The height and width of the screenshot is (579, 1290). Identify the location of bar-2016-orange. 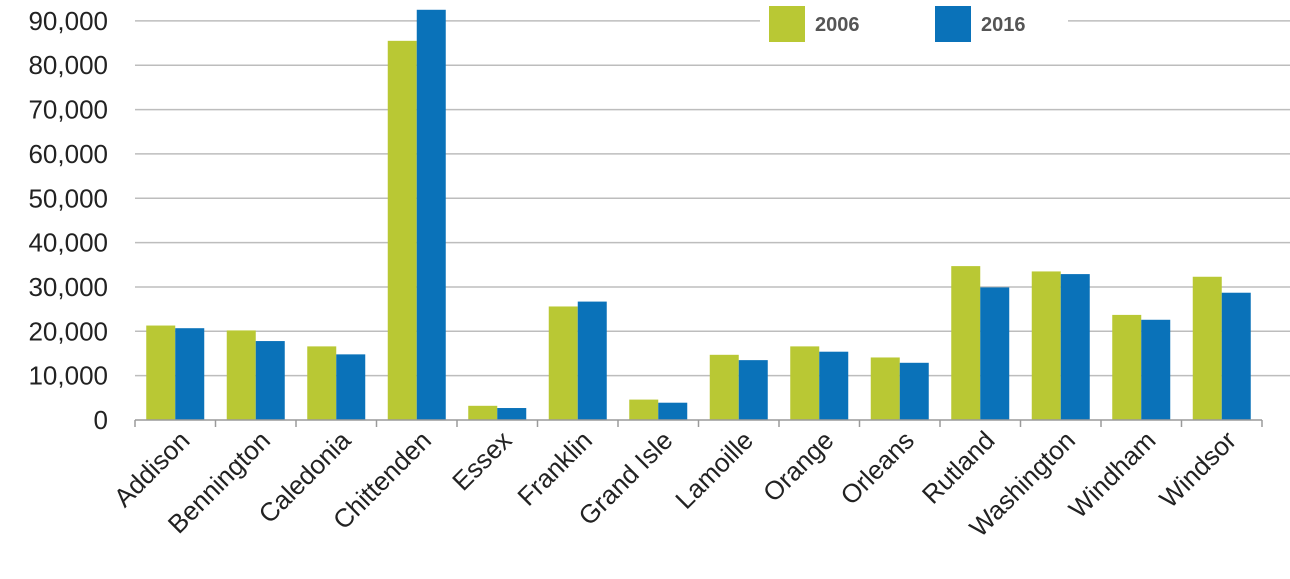
(834, 385).